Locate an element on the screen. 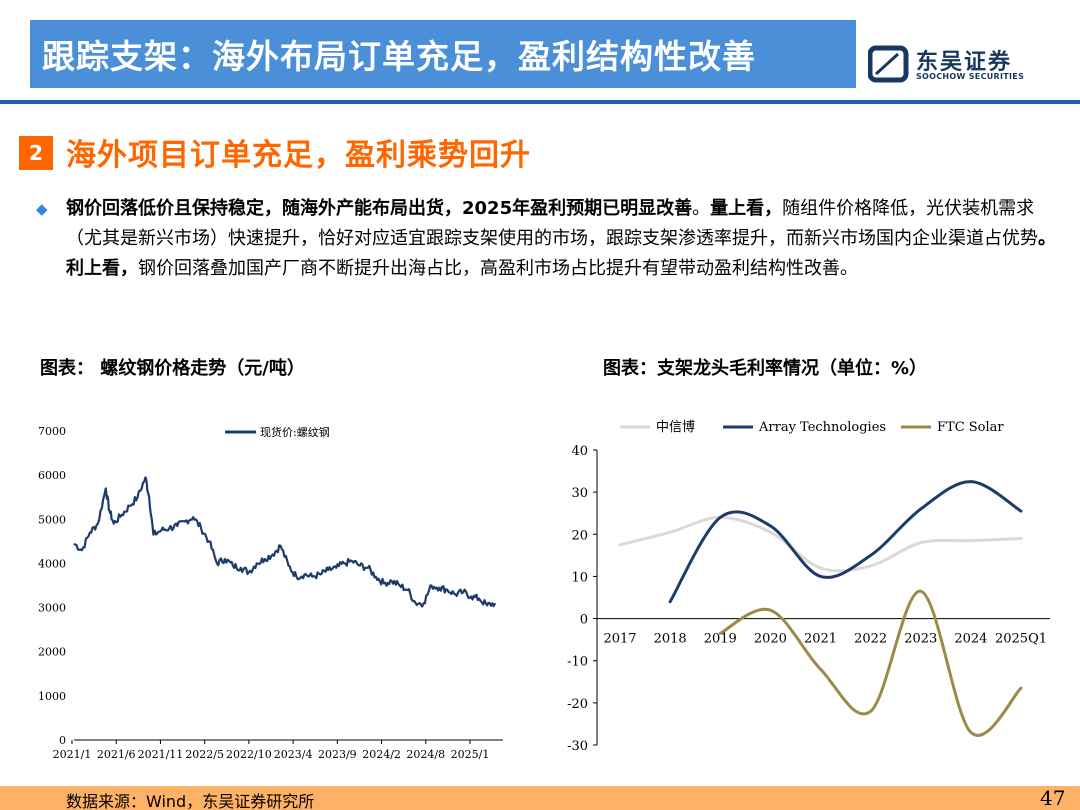  y-tick-label: 30 is located at coordinates (579, 493).